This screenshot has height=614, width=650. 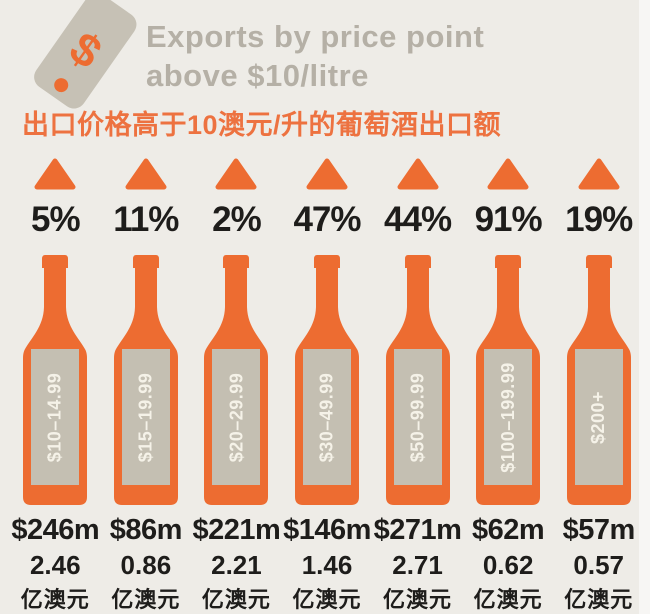 I want to click on growth-percentage: 91%, so click(x=508, y=219).